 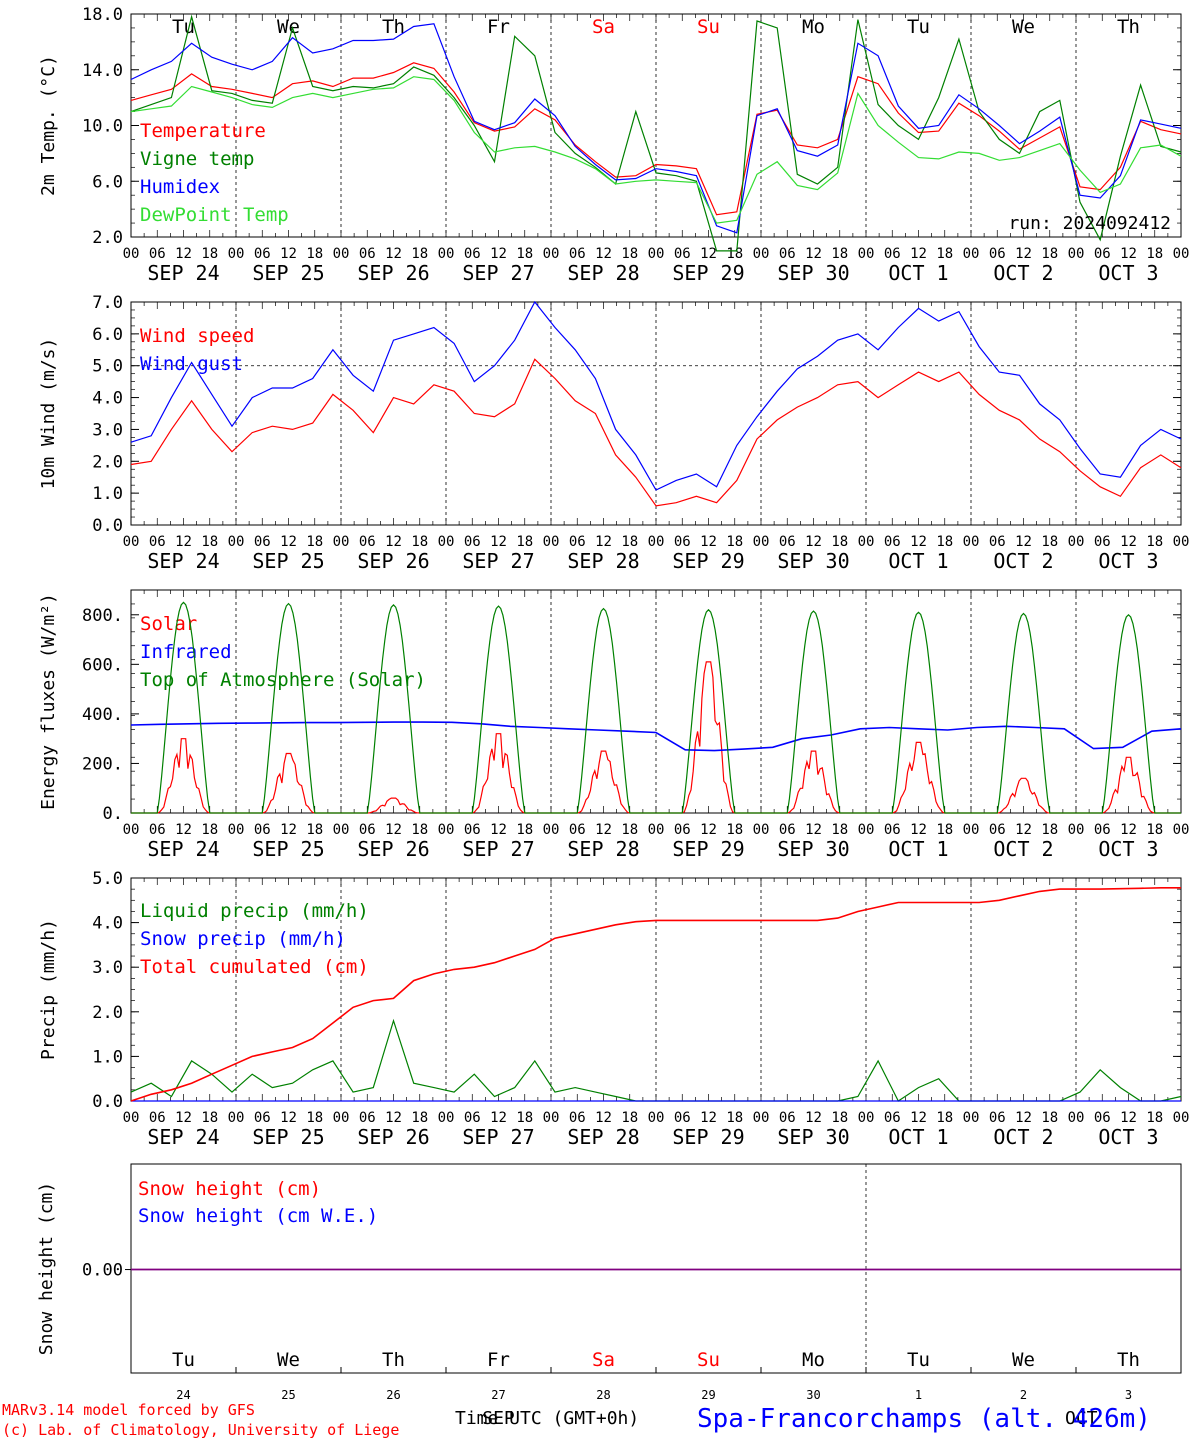 I want to click on x-date-label: SEP 24, so click(x=183, y=849).